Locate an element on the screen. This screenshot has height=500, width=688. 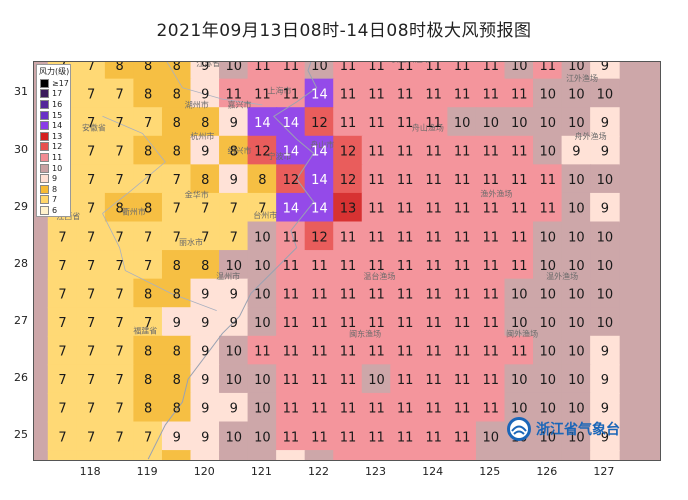
wind-value-label: 14 is located at coordinates (262, 123).